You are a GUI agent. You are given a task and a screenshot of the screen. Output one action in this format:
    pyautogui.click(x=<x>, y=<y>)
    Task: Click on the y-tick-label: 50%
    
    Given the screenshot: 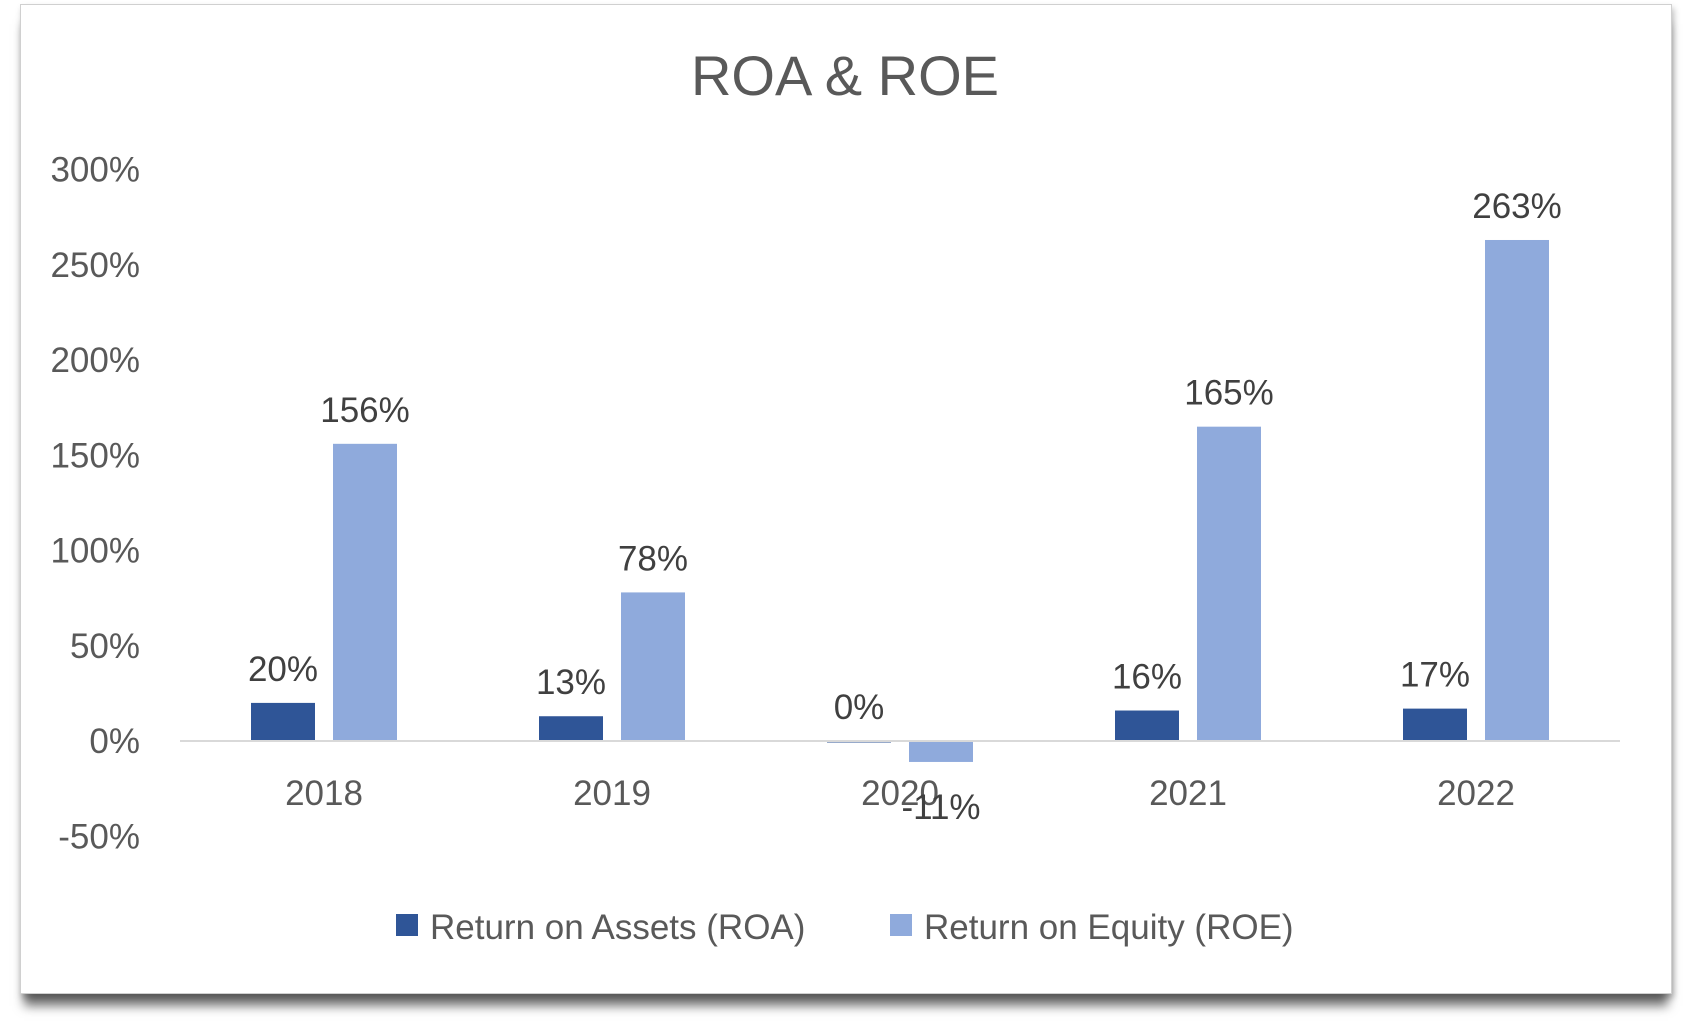 What is the action you would take?
    pyautogui.click(x=105, y=646)
    